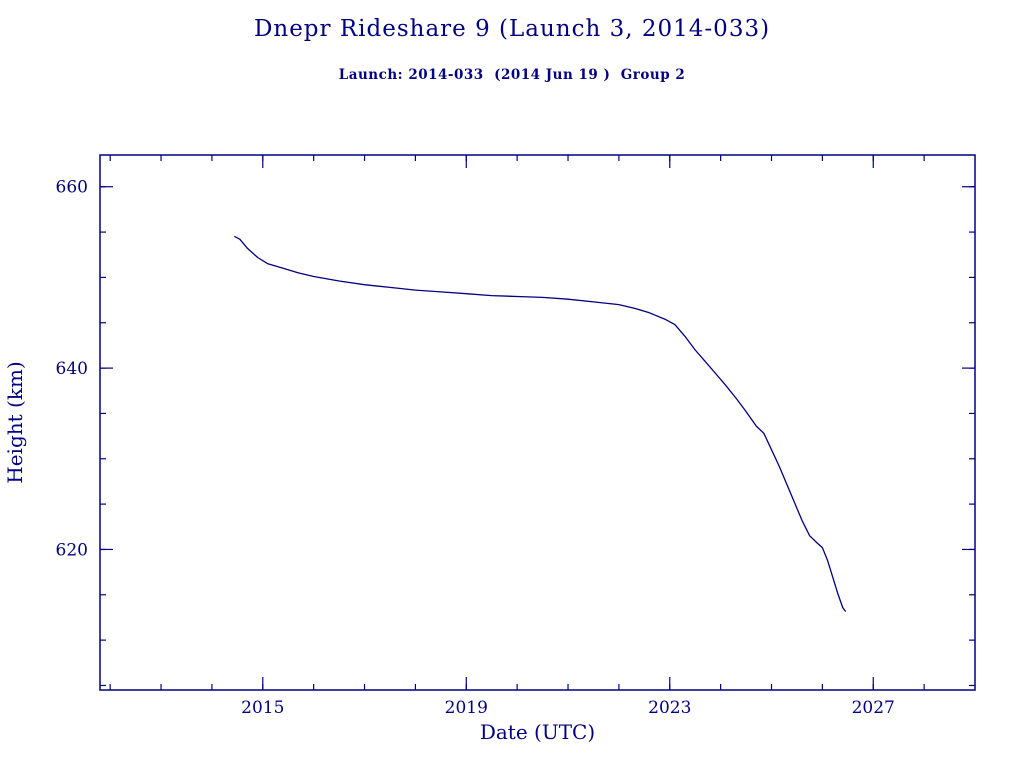  I want to click on x-tick-label: 2027, so click(873, 708).